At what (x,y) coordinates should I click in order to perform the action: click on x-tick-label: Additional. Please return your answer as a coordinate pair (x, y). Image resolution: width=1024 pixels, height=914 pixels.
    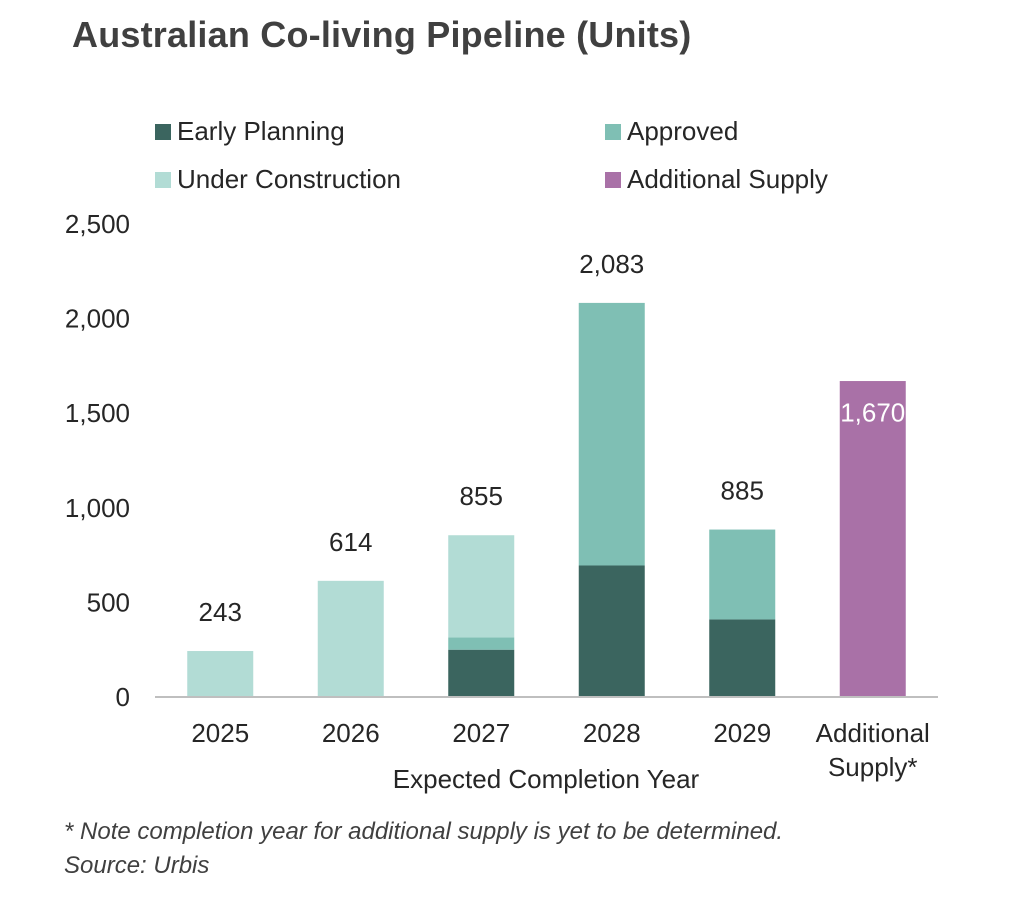
    Looking at the image, I should click on (873, 733).